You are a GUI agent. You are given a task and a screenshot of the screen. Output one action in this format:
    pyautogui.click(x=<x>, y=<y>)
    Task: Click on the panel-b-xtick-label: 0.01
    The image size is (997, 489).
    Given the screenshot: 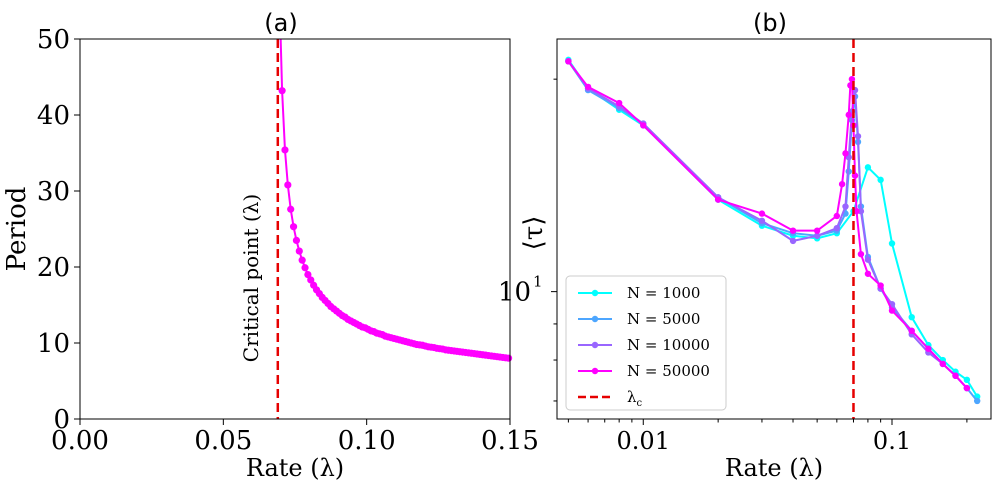 What is the action you would take?
    pyautogui.click(x=643, y=441)
    